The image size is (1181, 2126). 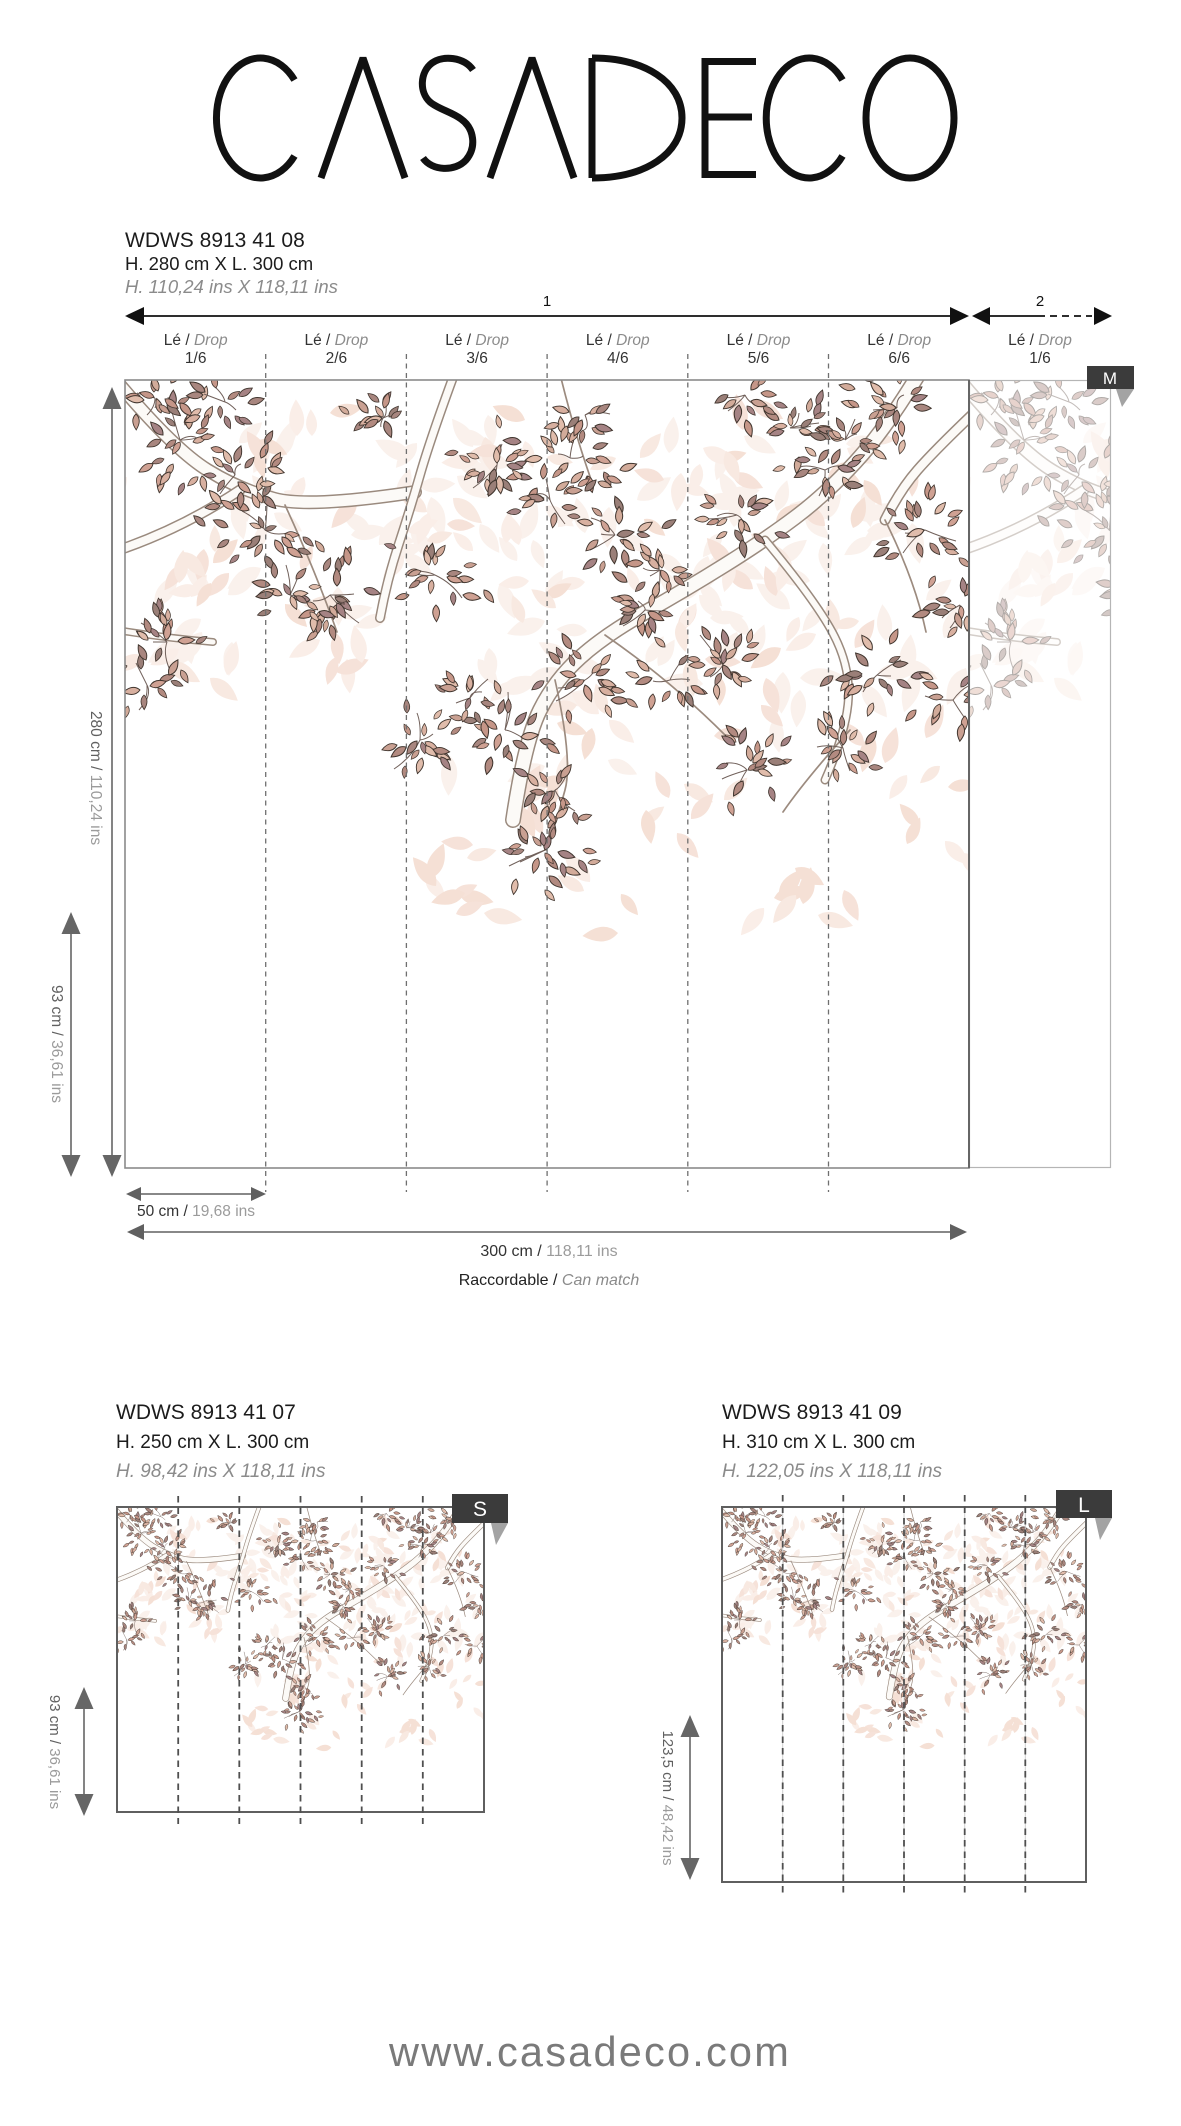 What do you see at coordinates (95, 778) in the screenshot?
I see `svg-text: 280 cm / 110,24 ins` at bounding box center [95, 778].